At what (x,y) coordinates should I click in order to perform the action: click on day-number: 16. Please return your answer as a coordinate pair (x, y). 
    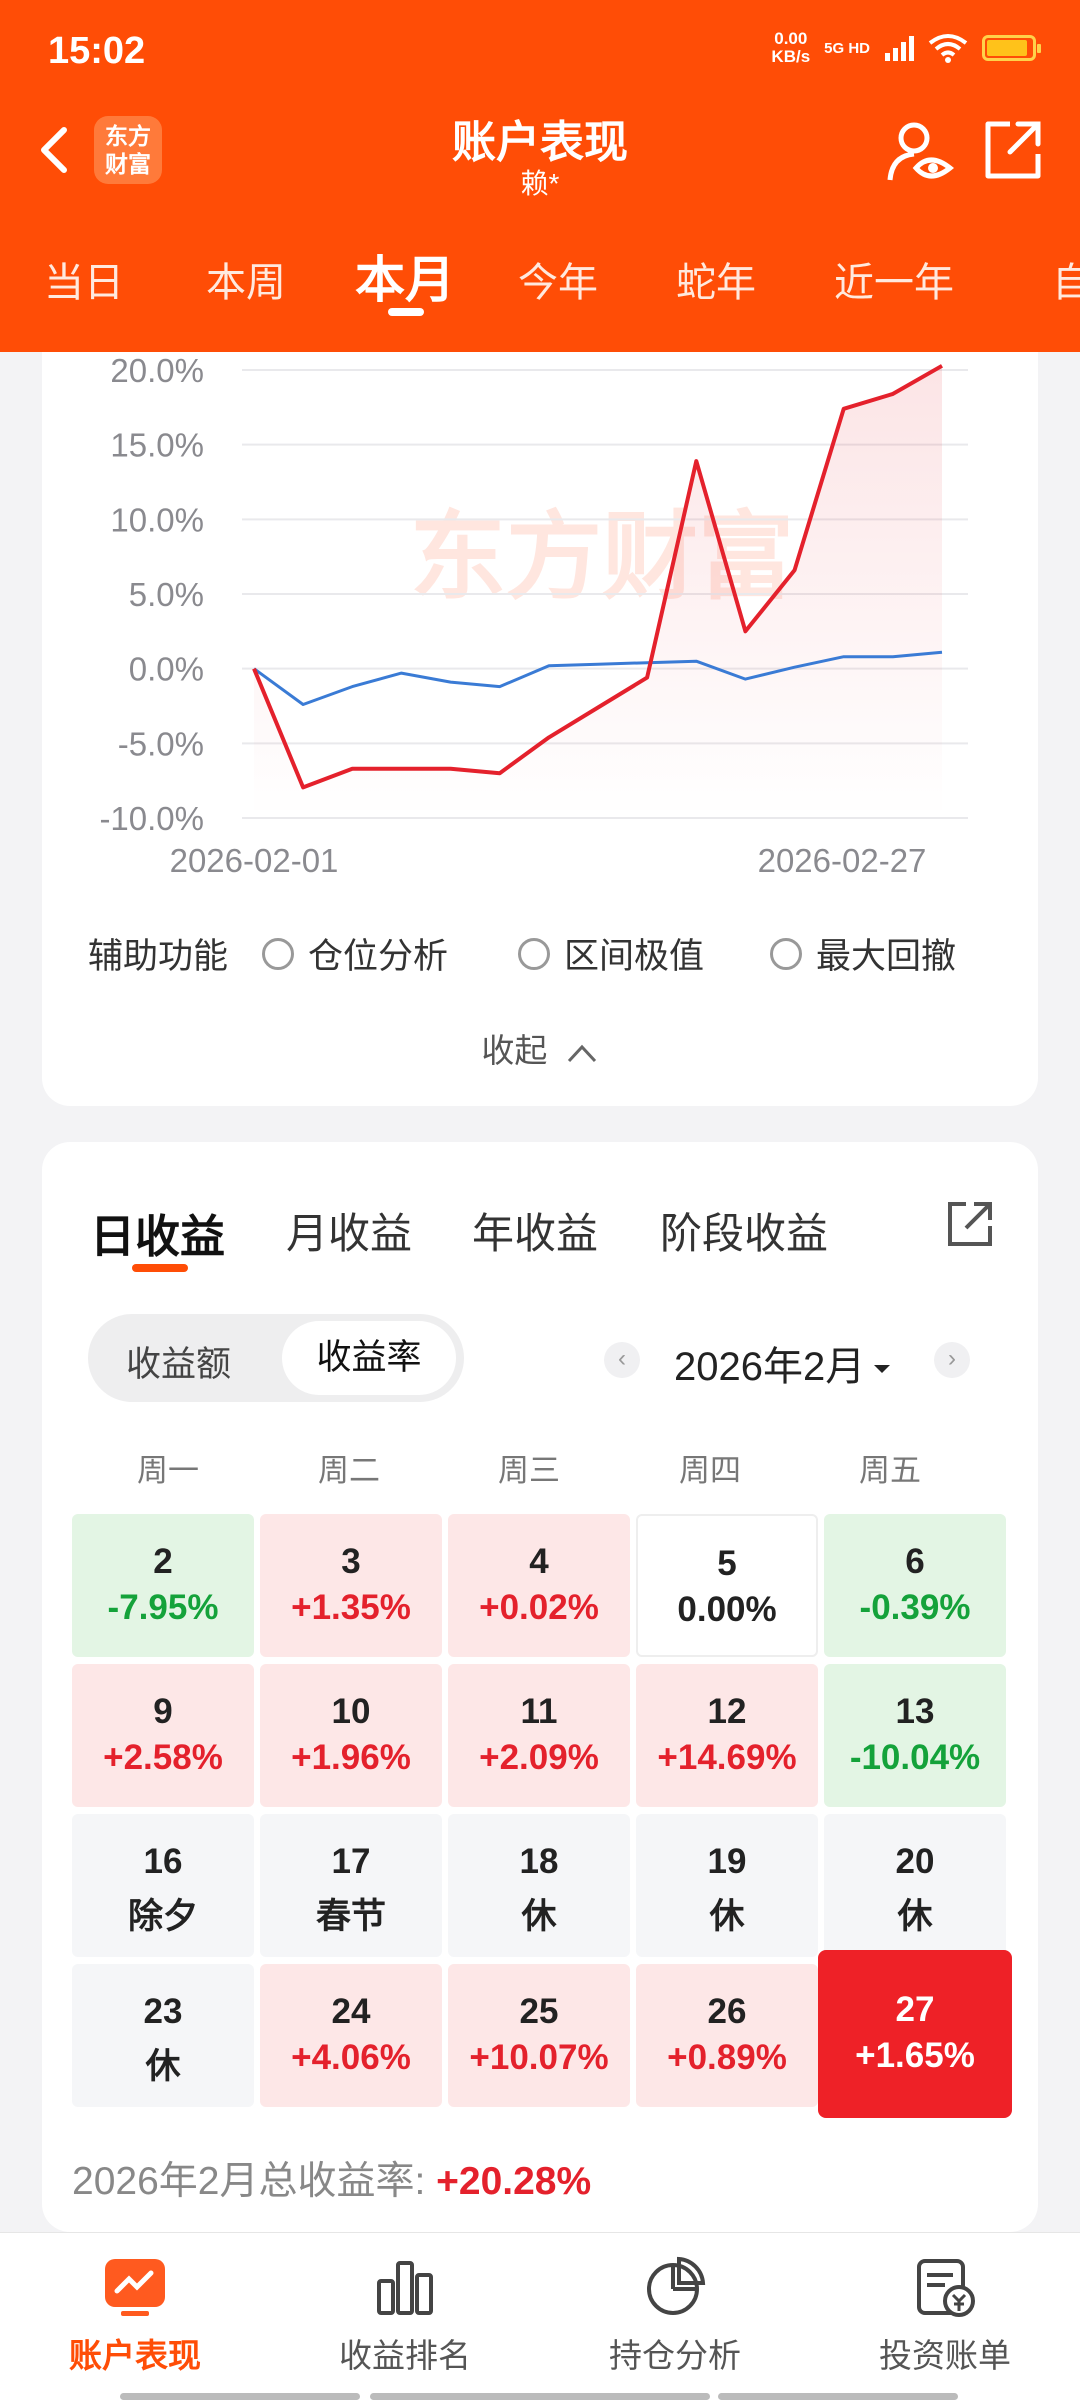
    Looking at the image, I should click on (163, 1861).